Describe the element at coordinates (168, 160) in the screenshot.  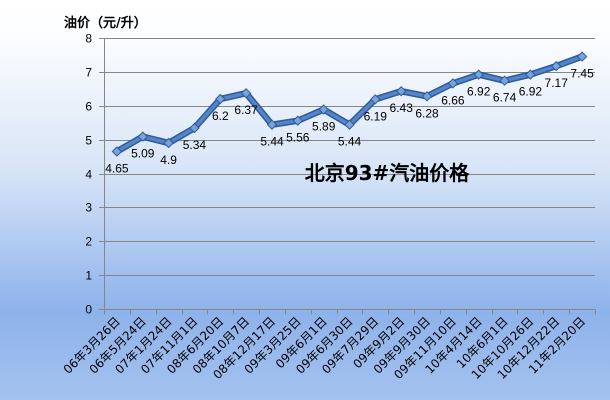
I see `data-label: 4.9` at that location.